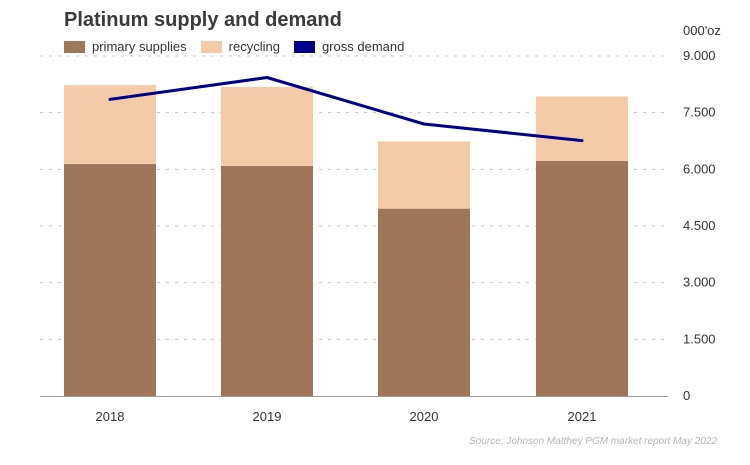  Describe the element at coordinates (346, 109) in the screenshot. I see `gross-demand-line` at that location.